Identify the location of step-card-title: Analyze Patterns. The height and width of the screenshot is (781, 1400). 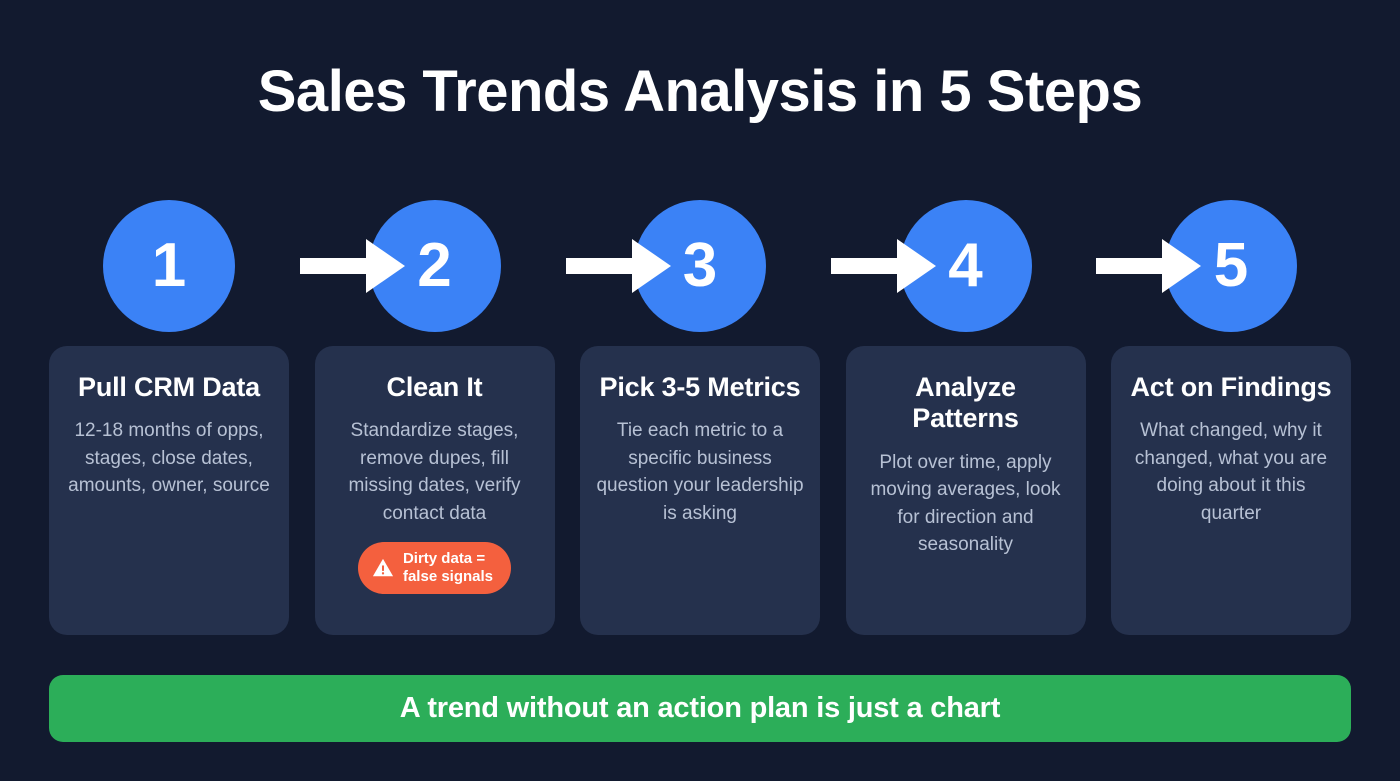
(965, 403).